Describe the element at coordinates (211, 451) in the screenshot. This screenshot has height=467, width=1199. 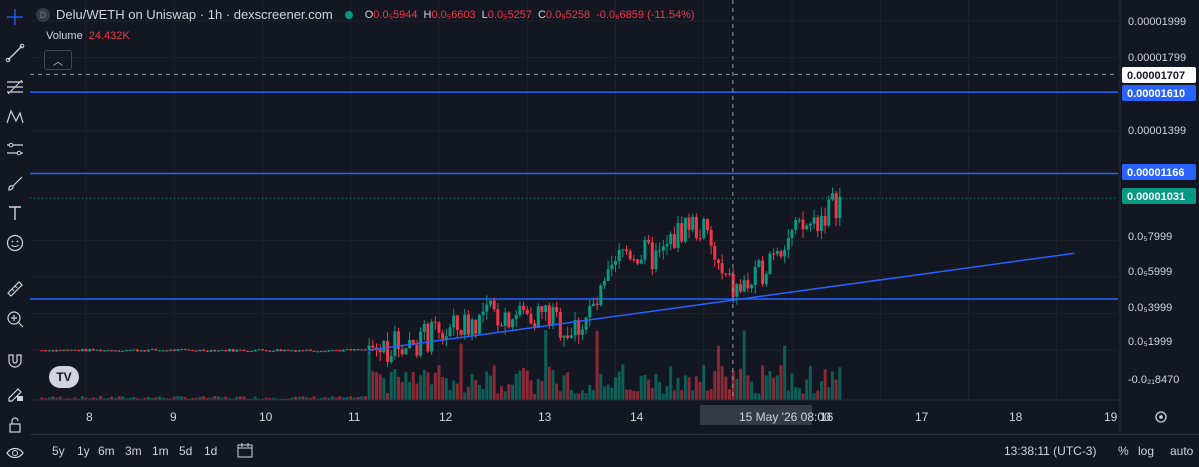
I see `timeframe-1d: 1d` at that location.